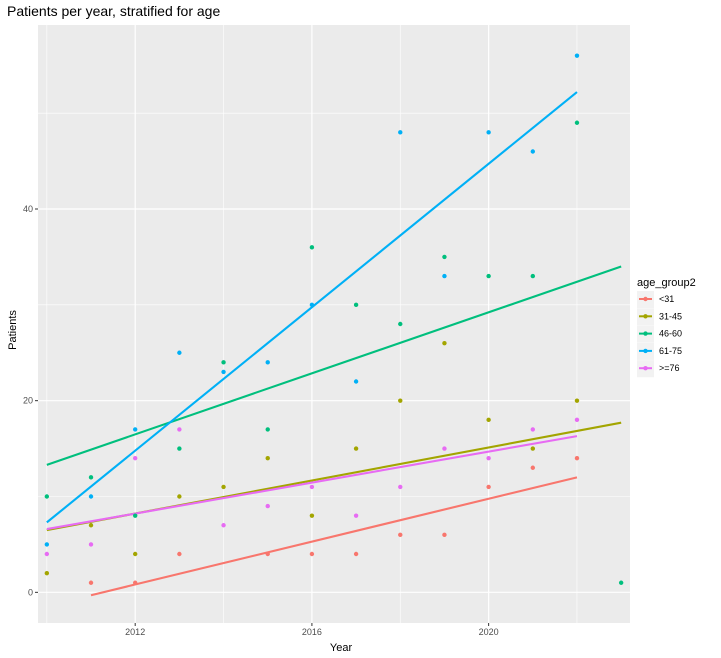 The width and height of the screenshot is (721, 658). I want to click on y-tick-label: 20, so click(28, 401).